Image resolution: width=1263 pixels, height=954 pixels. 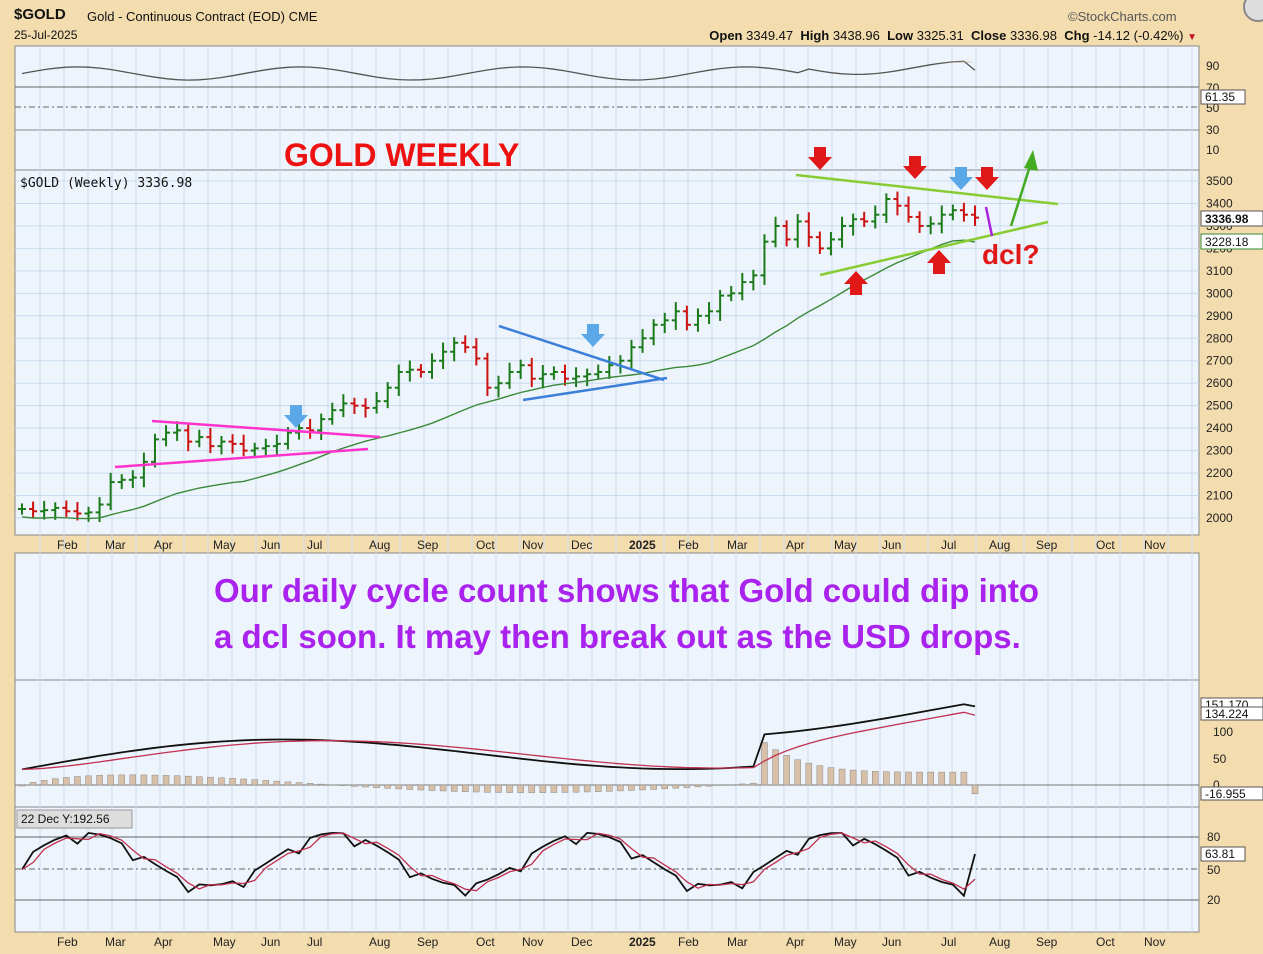 What do you see at coordinates (1220, 854) in the screenshot?
I see `stoch-value: 63.81` at bounding box center [1220, 854].